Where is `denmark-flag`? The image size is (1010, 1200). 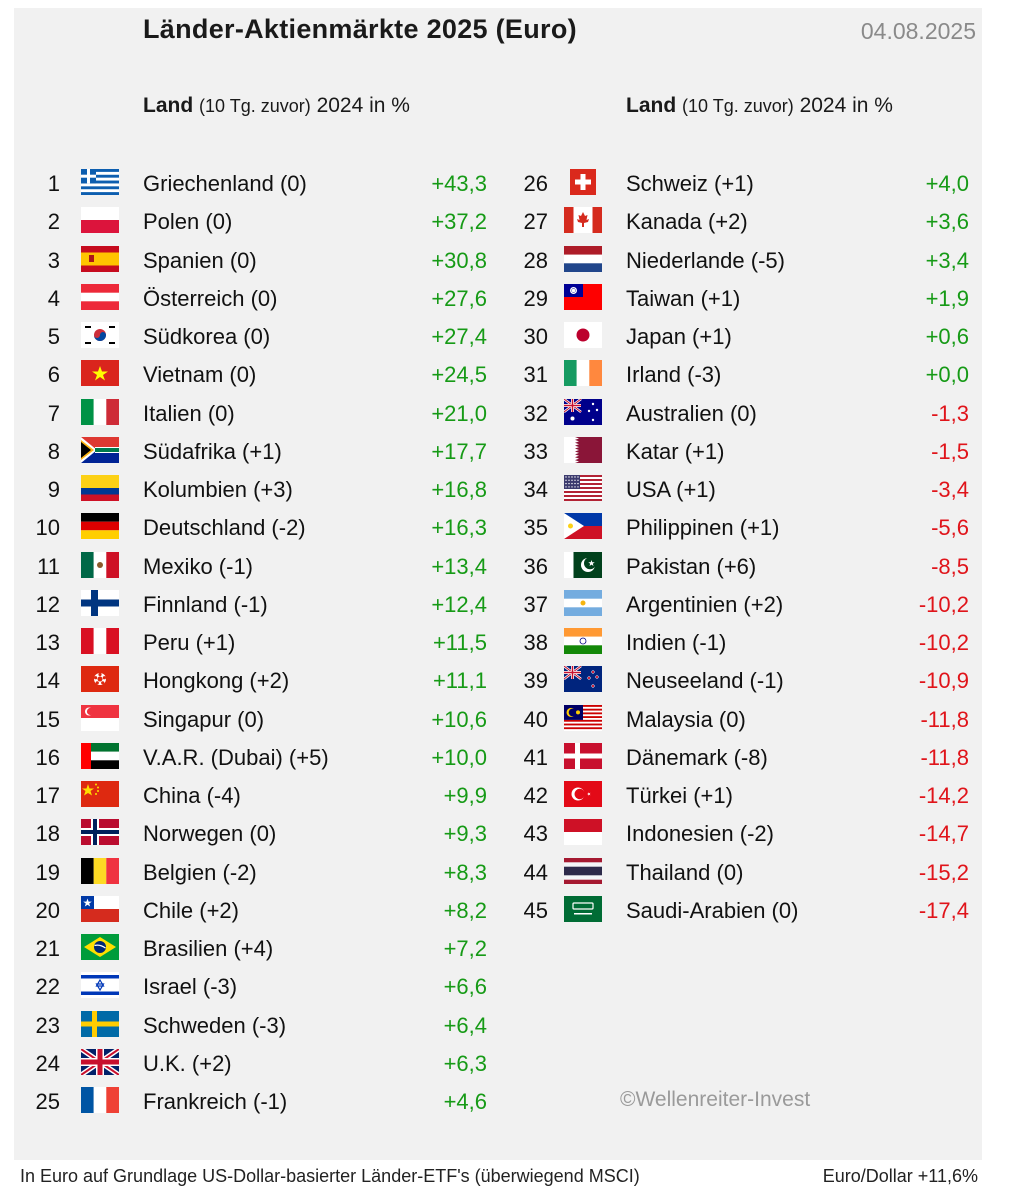 denmark-flag is located at coordinates (583, 755).